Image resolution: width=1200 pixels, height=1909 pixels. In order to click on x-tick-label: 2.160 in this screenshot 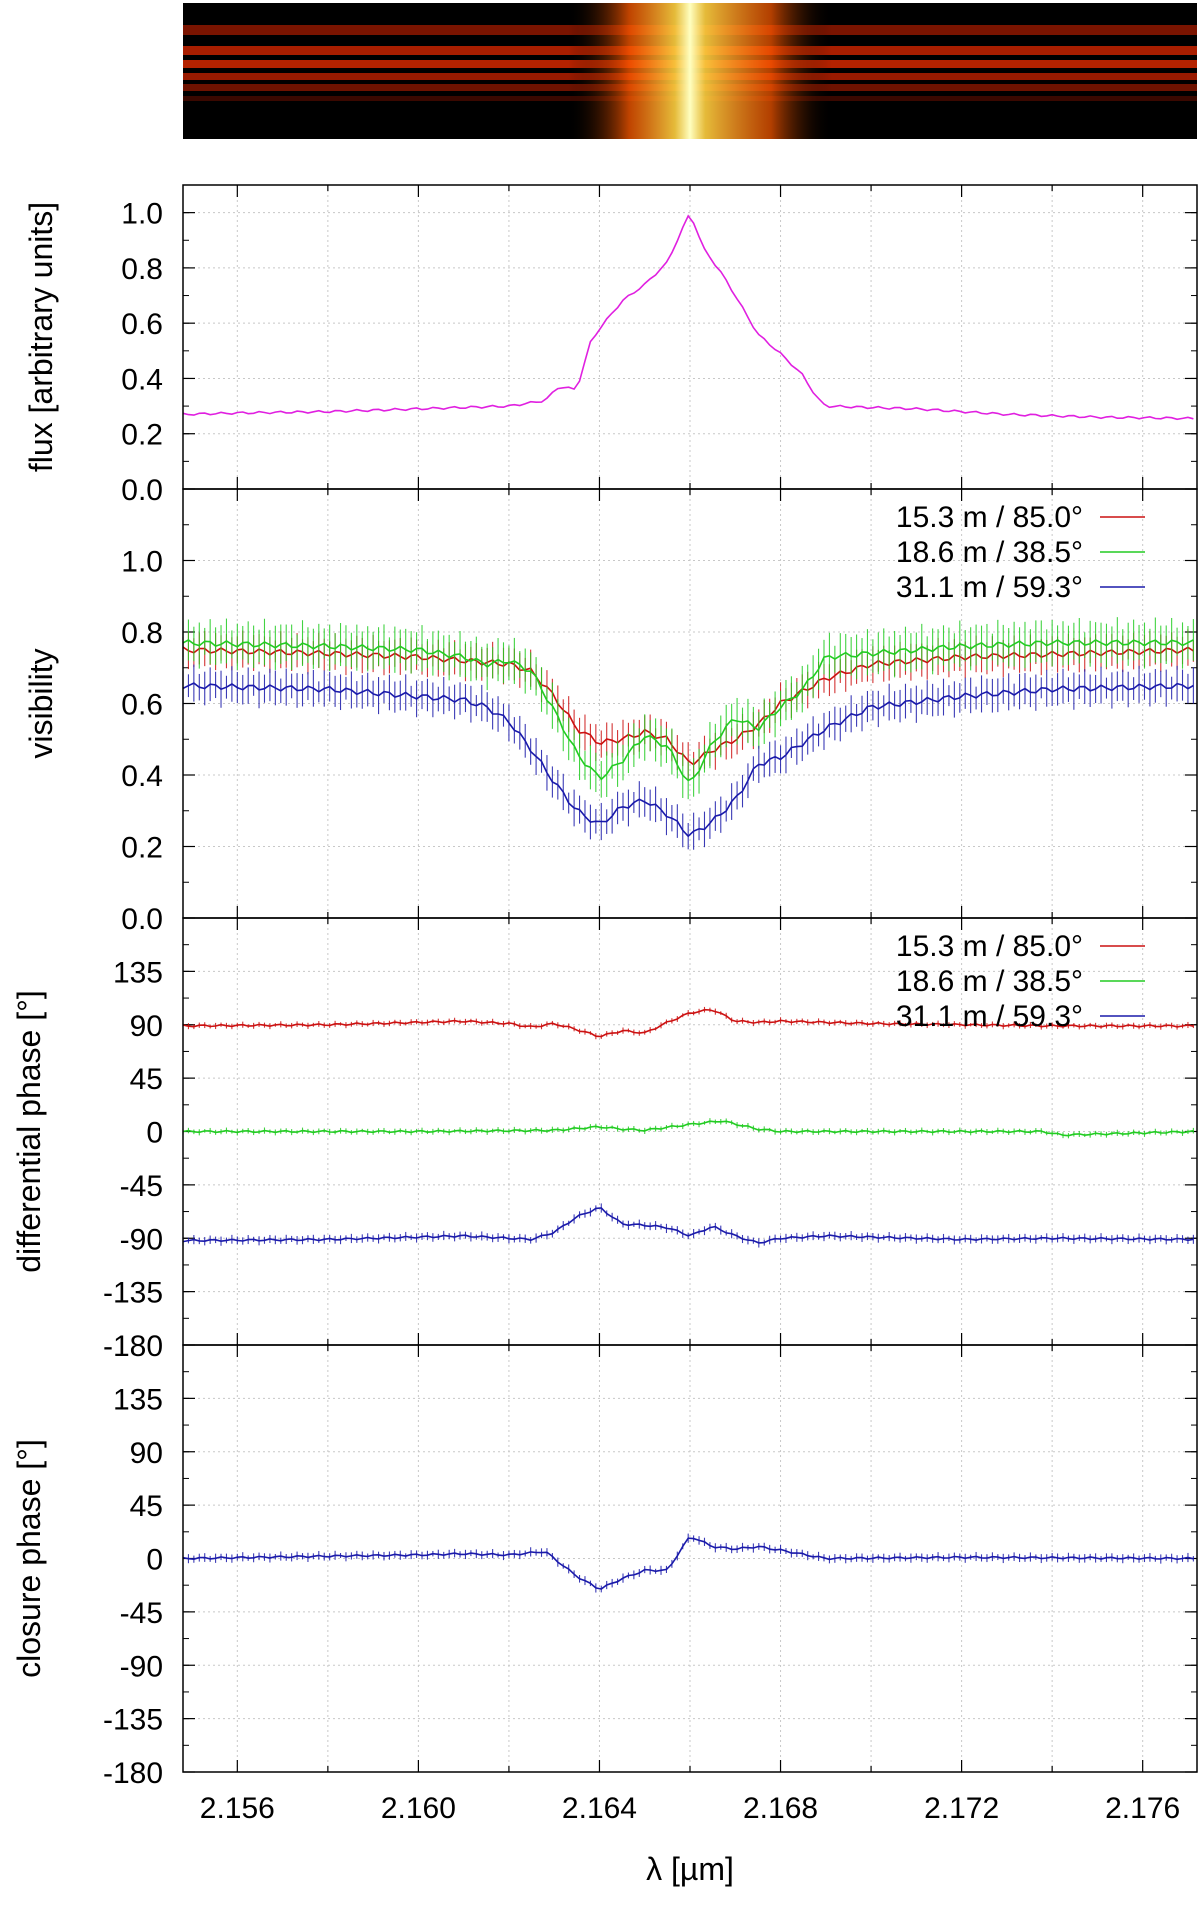, I will do `click(418, 1808)`.